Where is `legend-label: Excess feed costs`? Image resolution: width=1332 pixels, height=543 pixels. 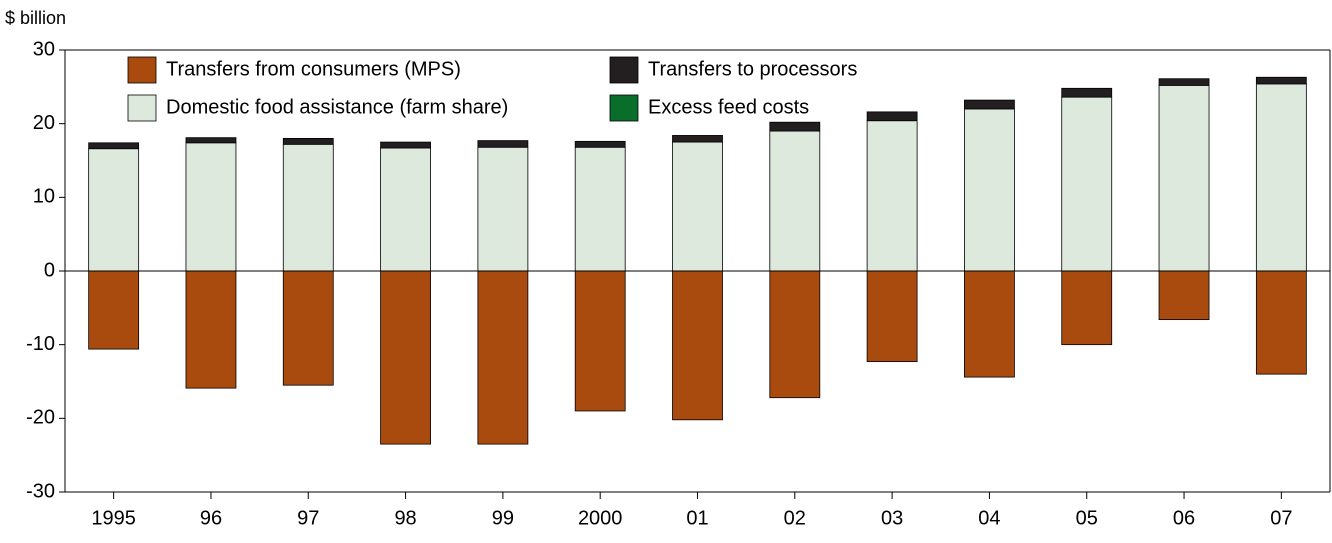
legend-label: Excess feed costs is located at coordinates (728, 107).